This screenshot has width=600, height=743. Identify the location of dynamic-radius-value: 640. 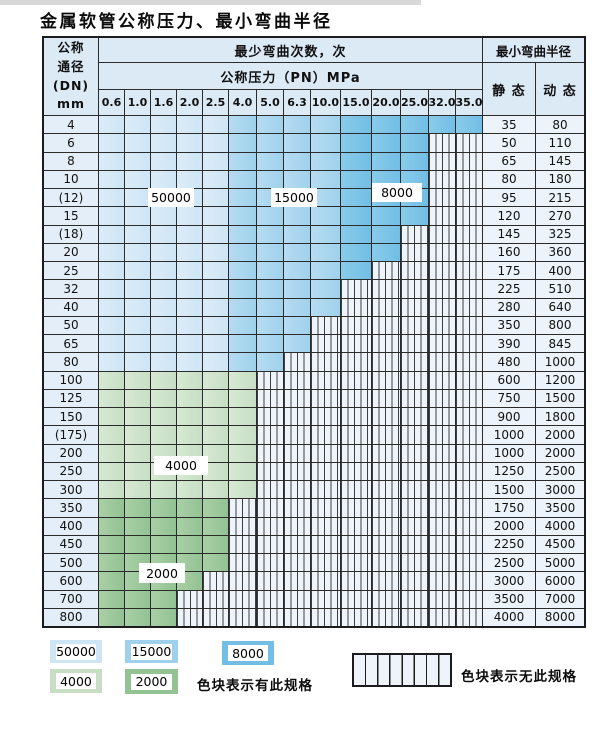
(560, 307).